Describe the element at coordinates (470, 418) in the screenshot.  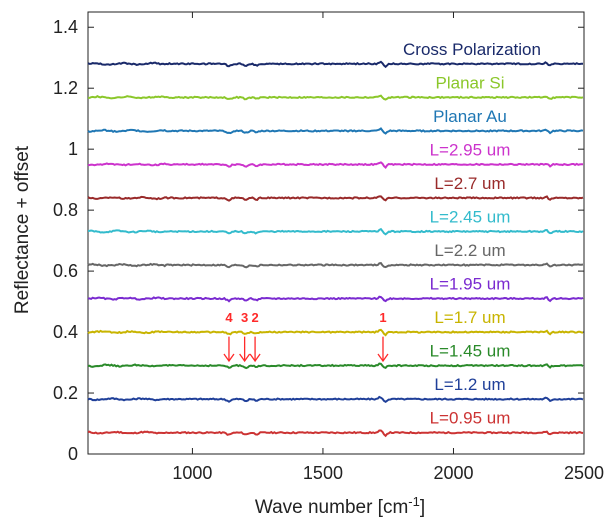
I see `series-label: L=0.95 um` at that location.